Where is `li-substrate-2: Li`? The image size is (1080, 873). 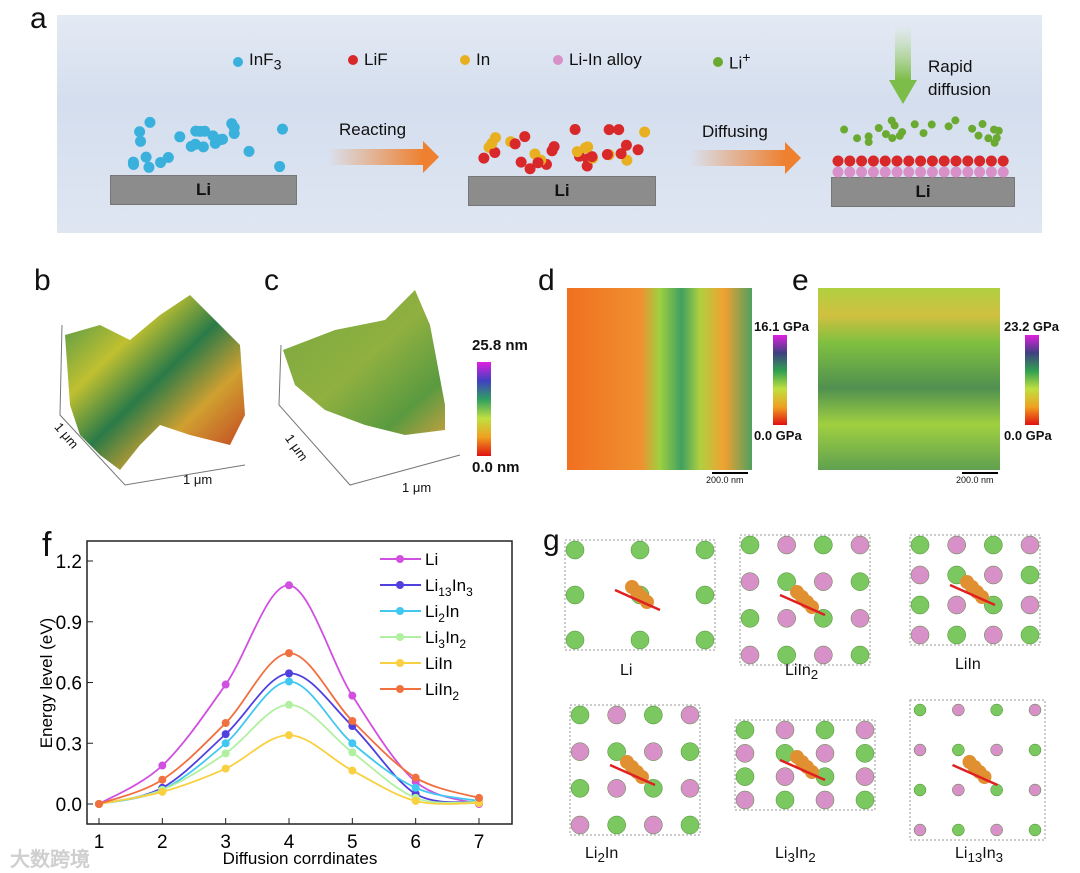
li-substrate-2: Li is located at coordinates (562, 191).